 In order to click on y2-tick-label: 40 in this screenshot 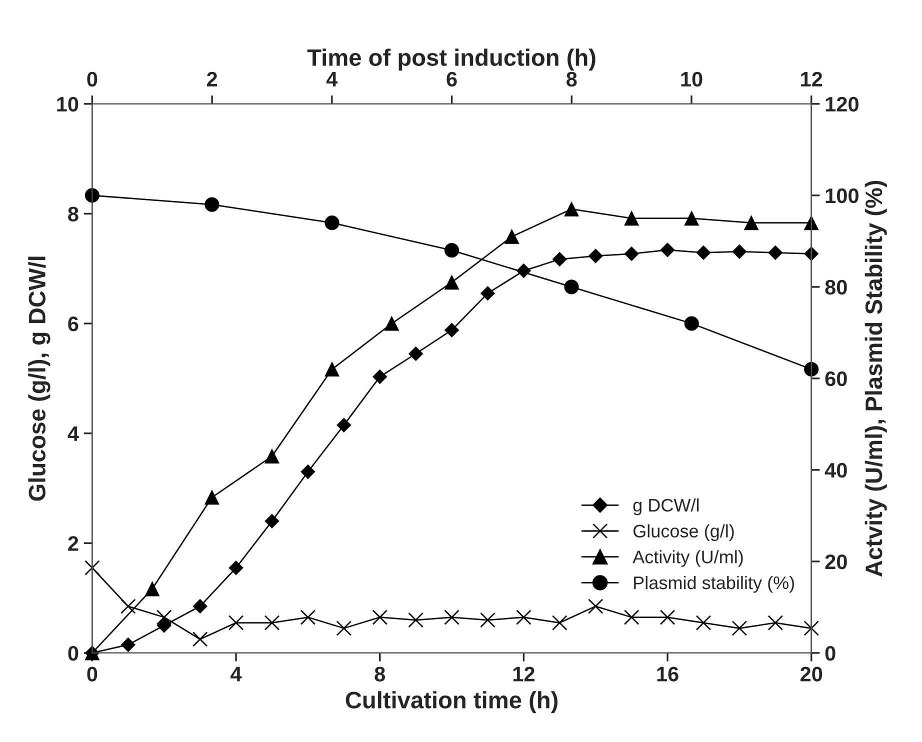, I will do `click(835, 470)`.